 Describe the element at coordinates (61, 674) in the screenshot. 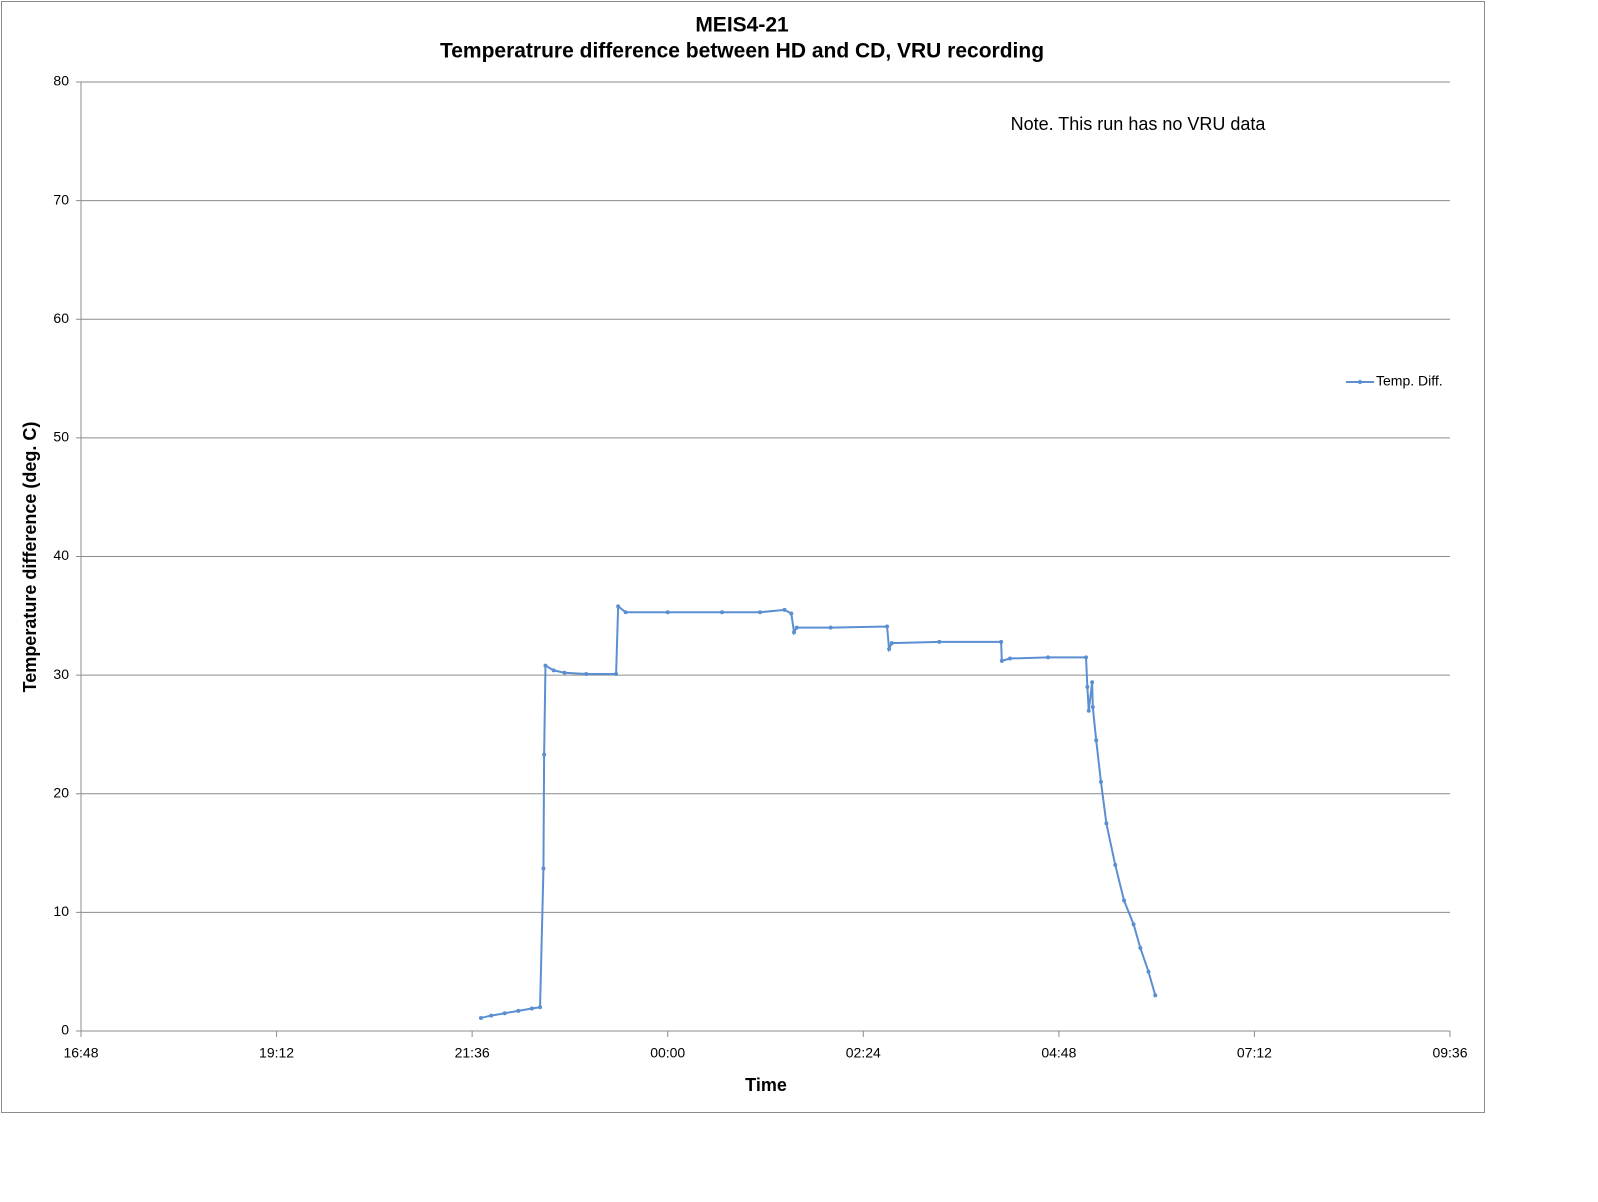

I see `y-tick-label: 30` at that location.